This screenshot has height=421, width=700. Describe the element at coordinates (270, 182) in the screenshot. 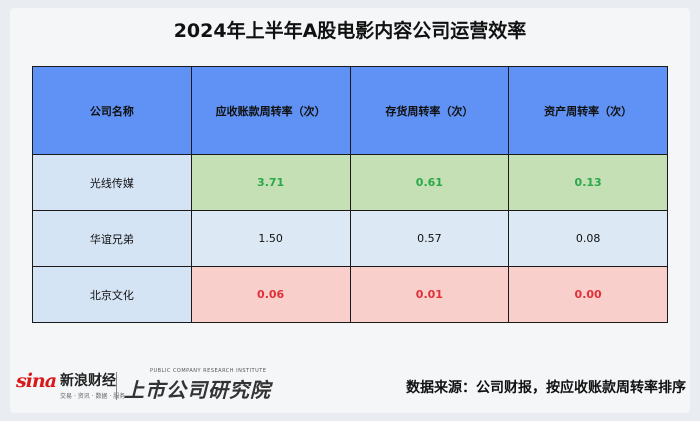

I see `receivables-turnover-cell: 3.71` at that location.